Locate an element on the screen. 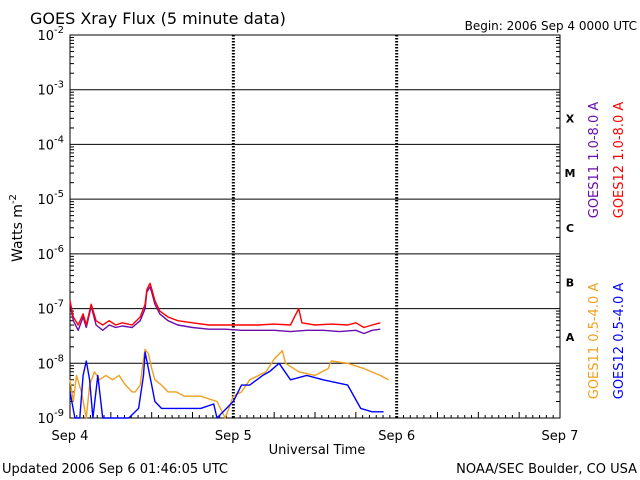 Image resolution: width=640 pixels, height=480 pixels. flare-class-B: B is located at coordinates (570, 282).